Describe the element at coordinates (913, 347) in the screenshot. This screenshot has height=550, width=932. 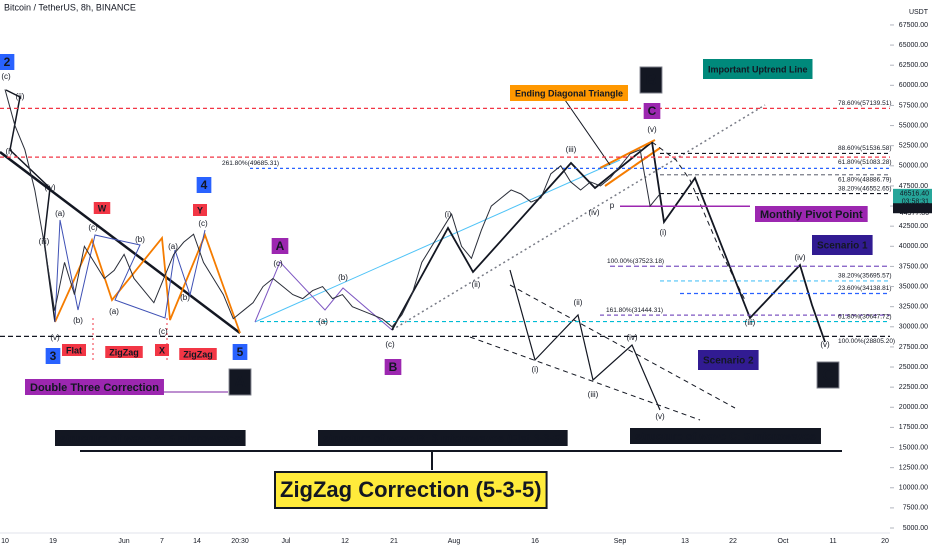
I see `y-tick-label: 27500.00` at that location.